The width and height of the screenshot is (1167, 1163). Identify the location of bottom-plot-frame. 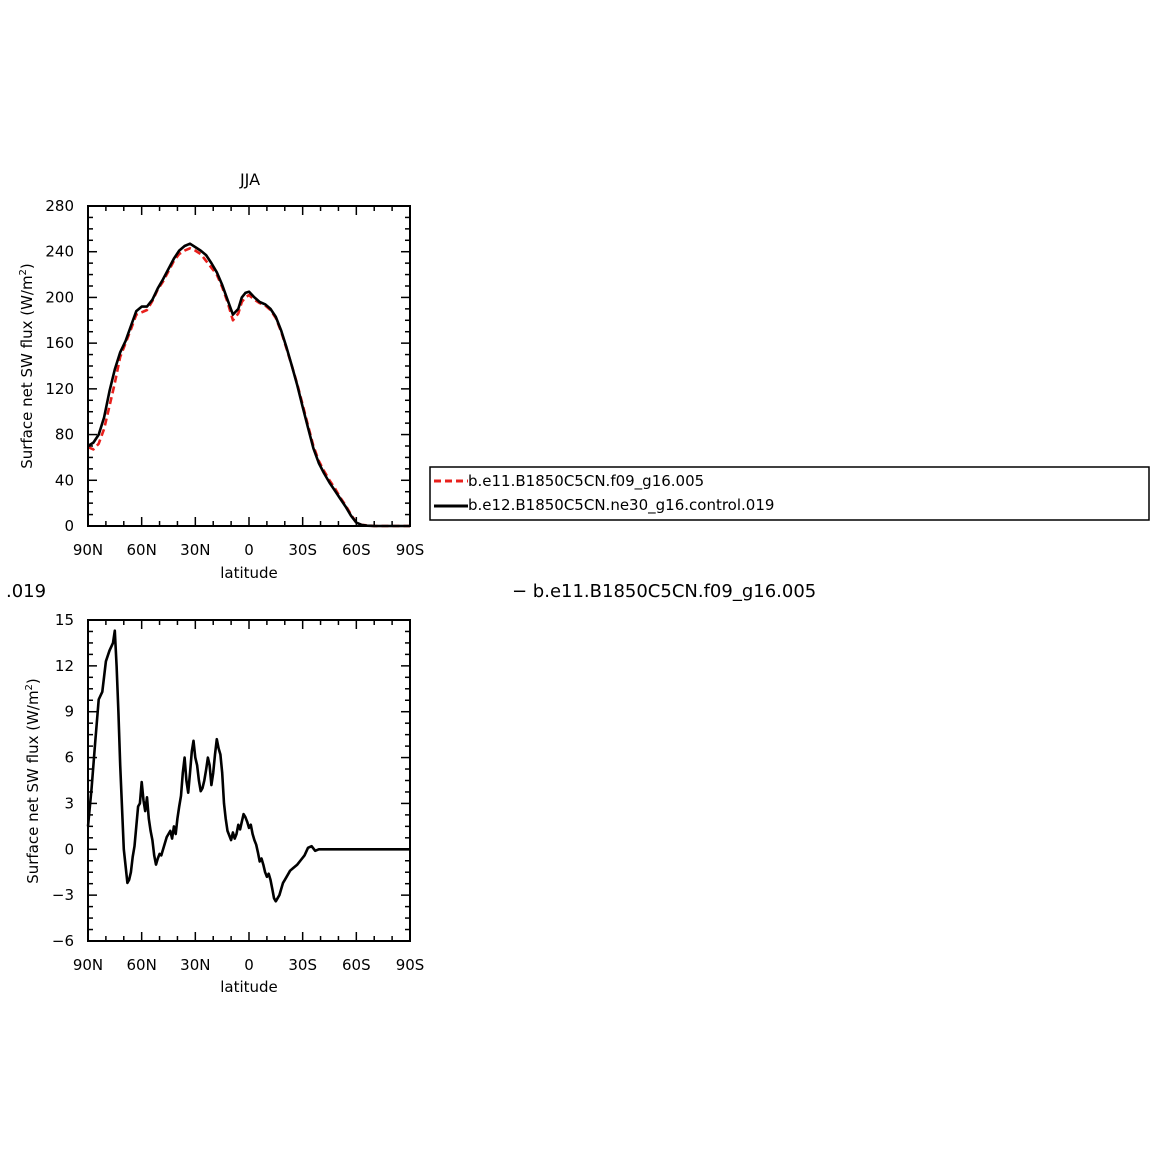
(249, 780).